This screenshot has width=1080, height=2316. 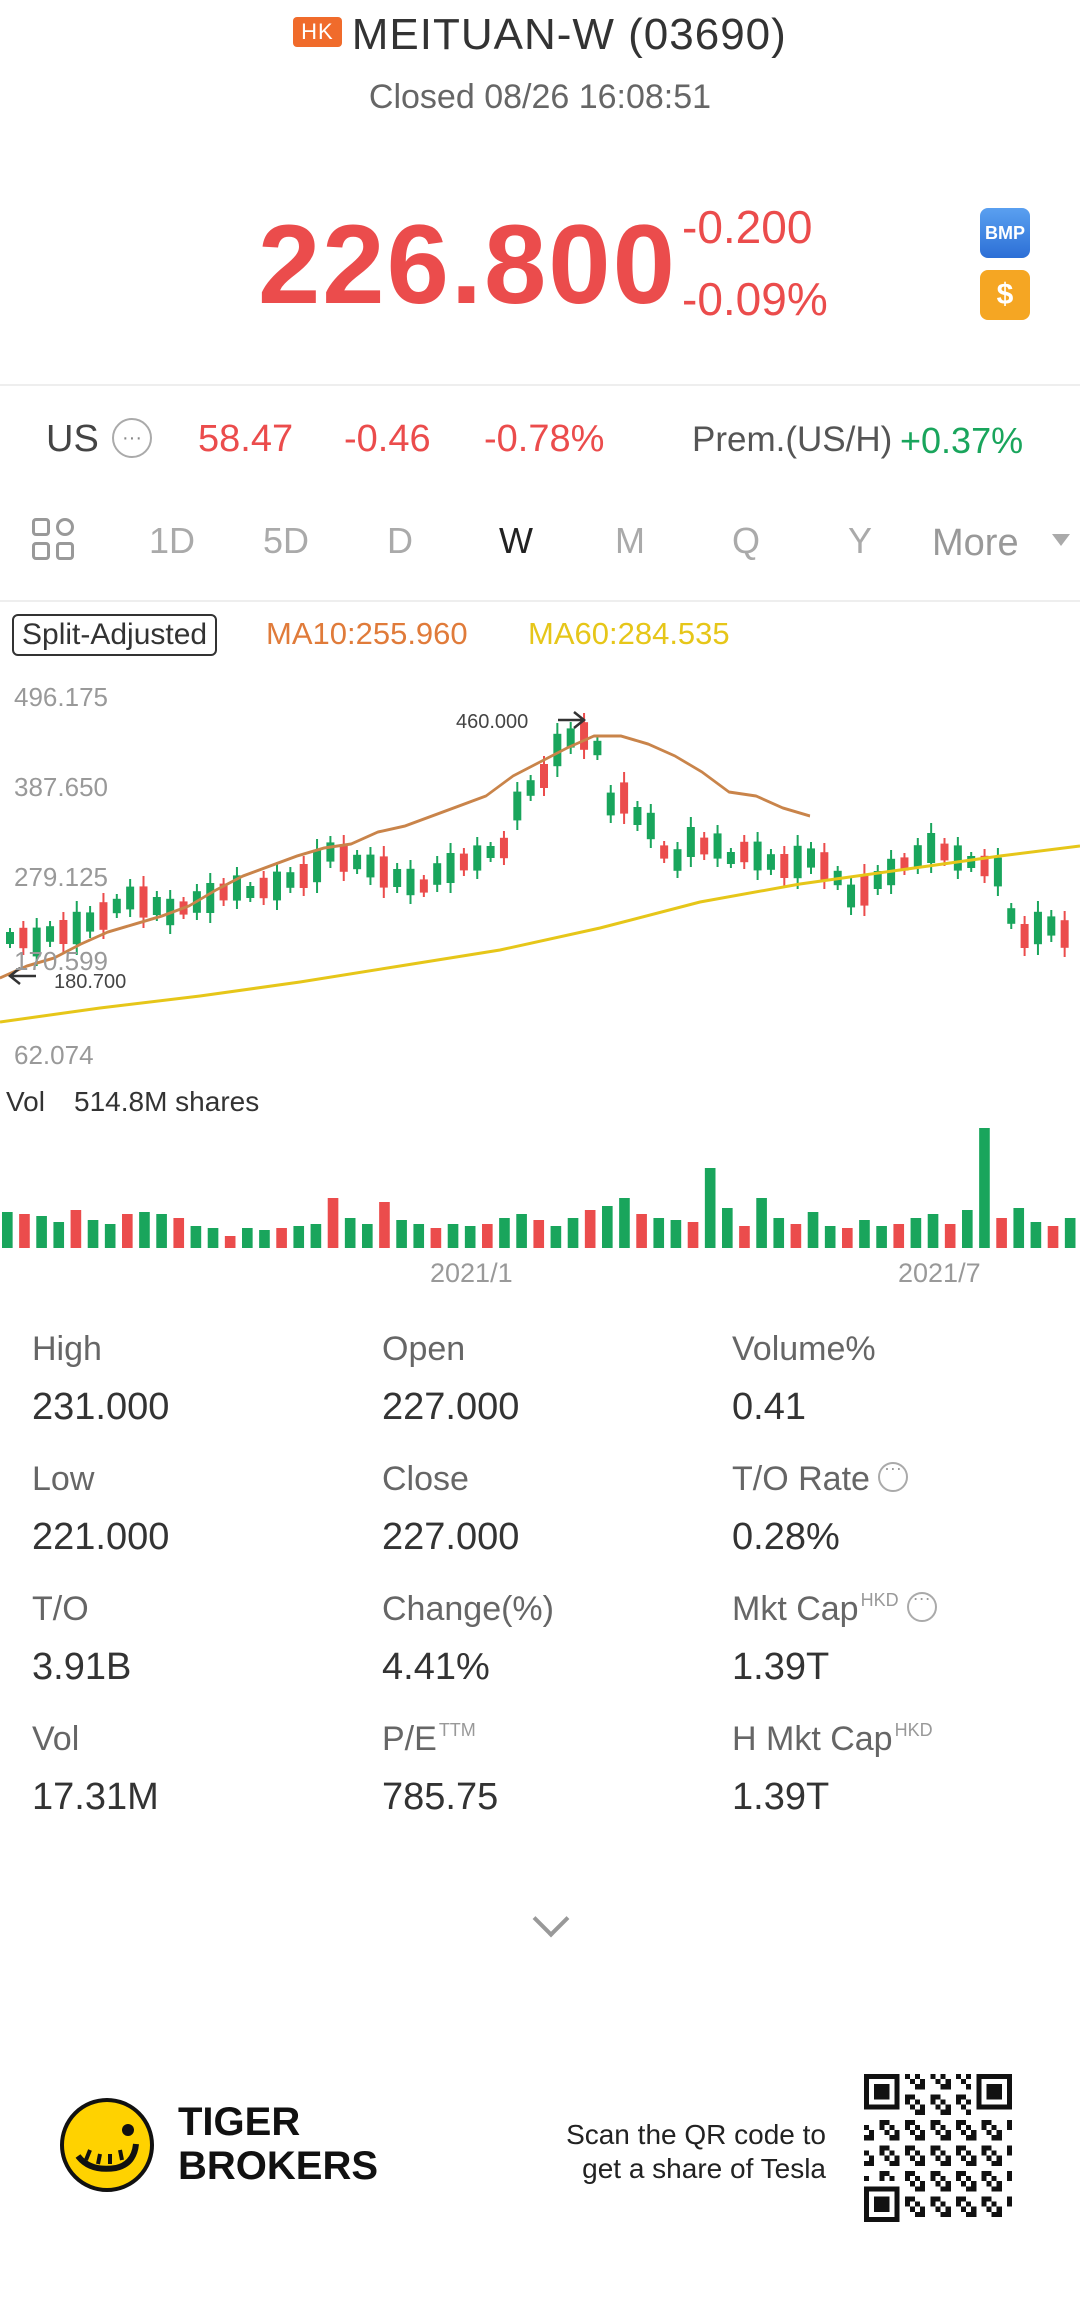 I want to click on qr-caption: Scan the QR code to get a share of Tesla, so click(x=696, y=2151).